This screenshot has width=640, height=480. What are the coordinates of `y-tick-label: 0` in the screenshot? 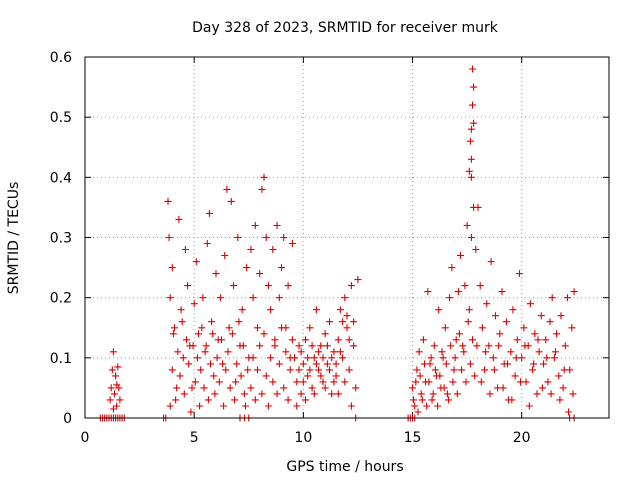 It's located at (67, 419).